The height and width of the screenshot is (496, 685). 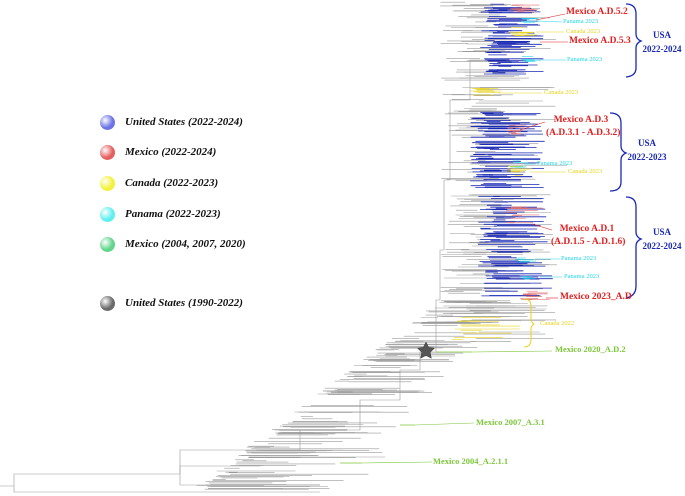 I want to click on label-mexico-ad1-range: (A.D.1.5 - A.D.1.6), so click(x=588, y=241).